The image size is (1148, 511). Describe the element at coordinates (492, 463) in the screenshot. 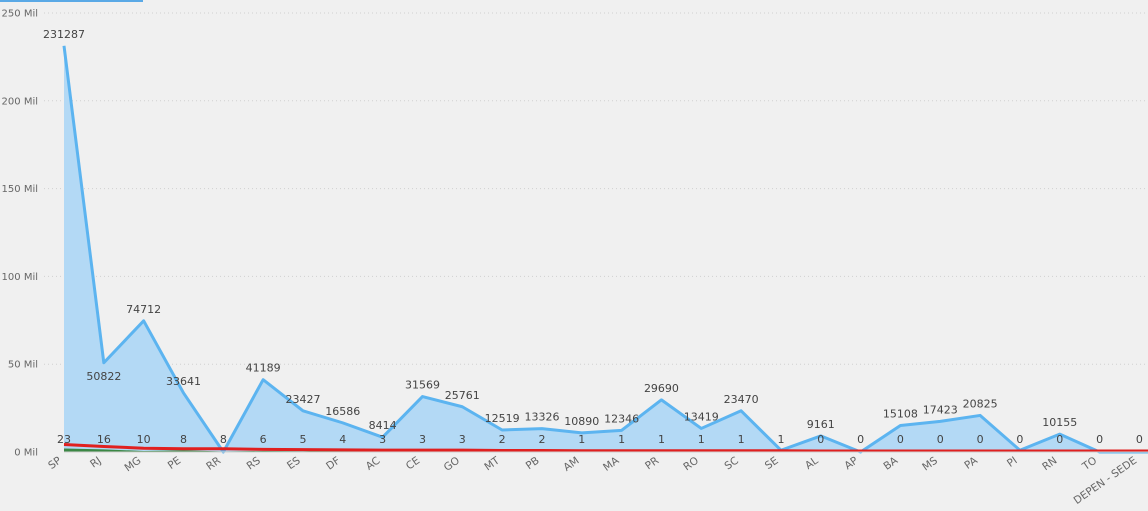

I see `x-tick-label: MT` at that location.